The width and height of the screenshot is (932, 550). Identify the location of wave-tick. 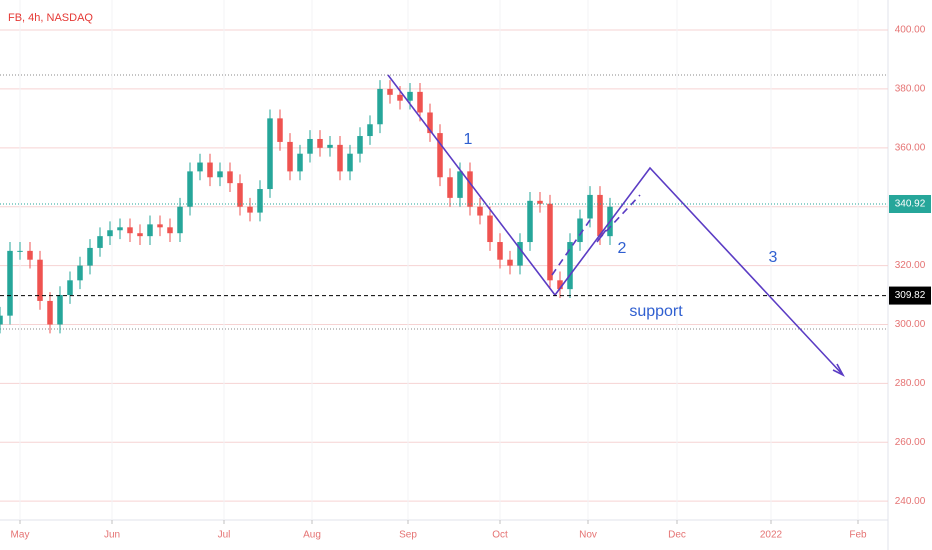
(601, 236).